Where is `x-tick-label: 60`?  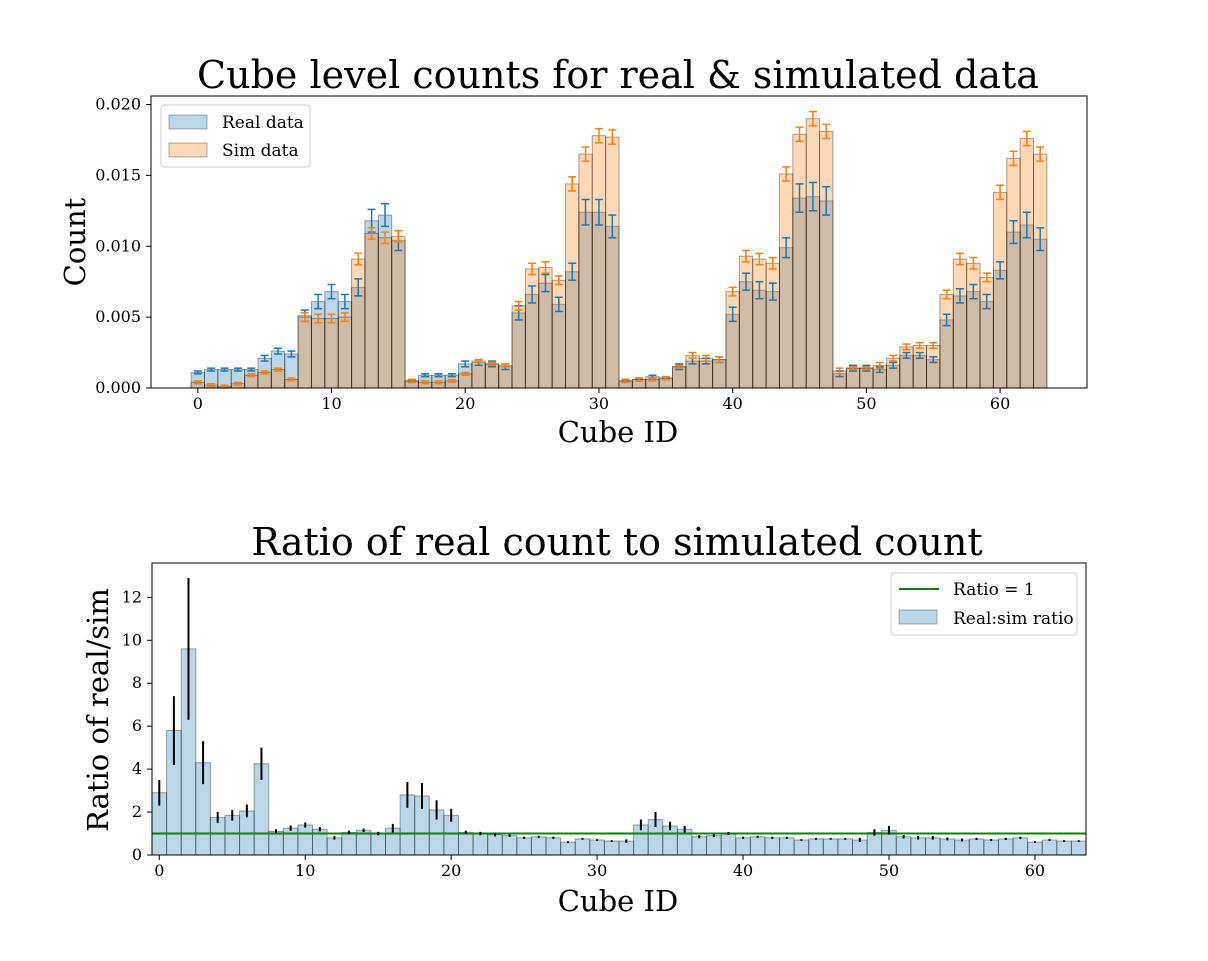 x-tick-label: 60 is located at coordinates (1000, 403).